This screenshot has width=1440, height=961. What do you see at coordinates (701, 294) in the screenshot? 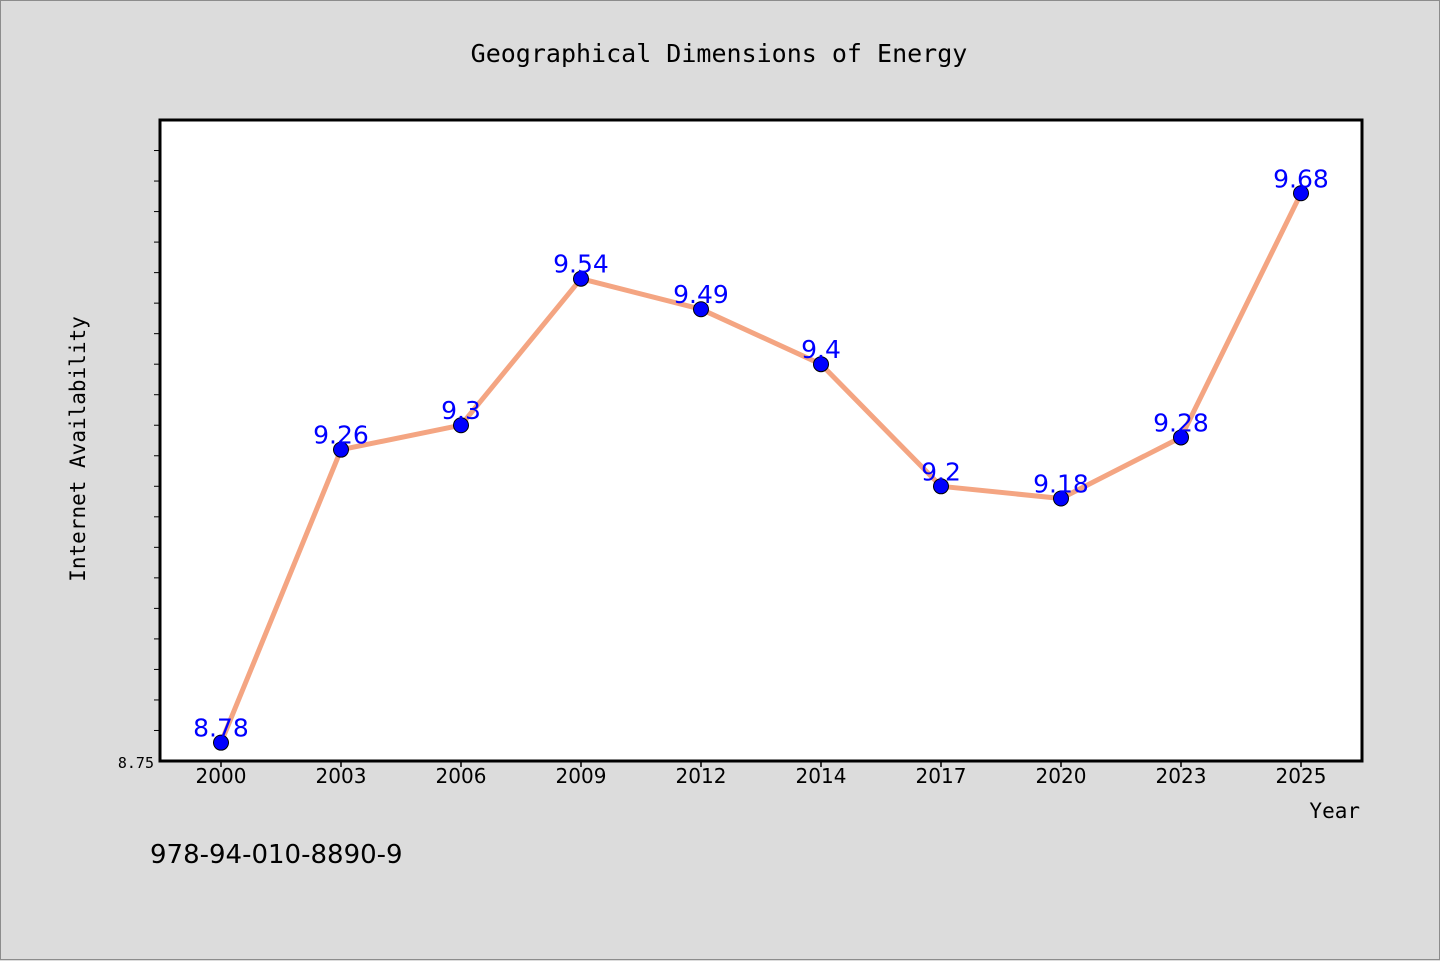
I see `data-label: 9.49` at bounding box center [701, 294].